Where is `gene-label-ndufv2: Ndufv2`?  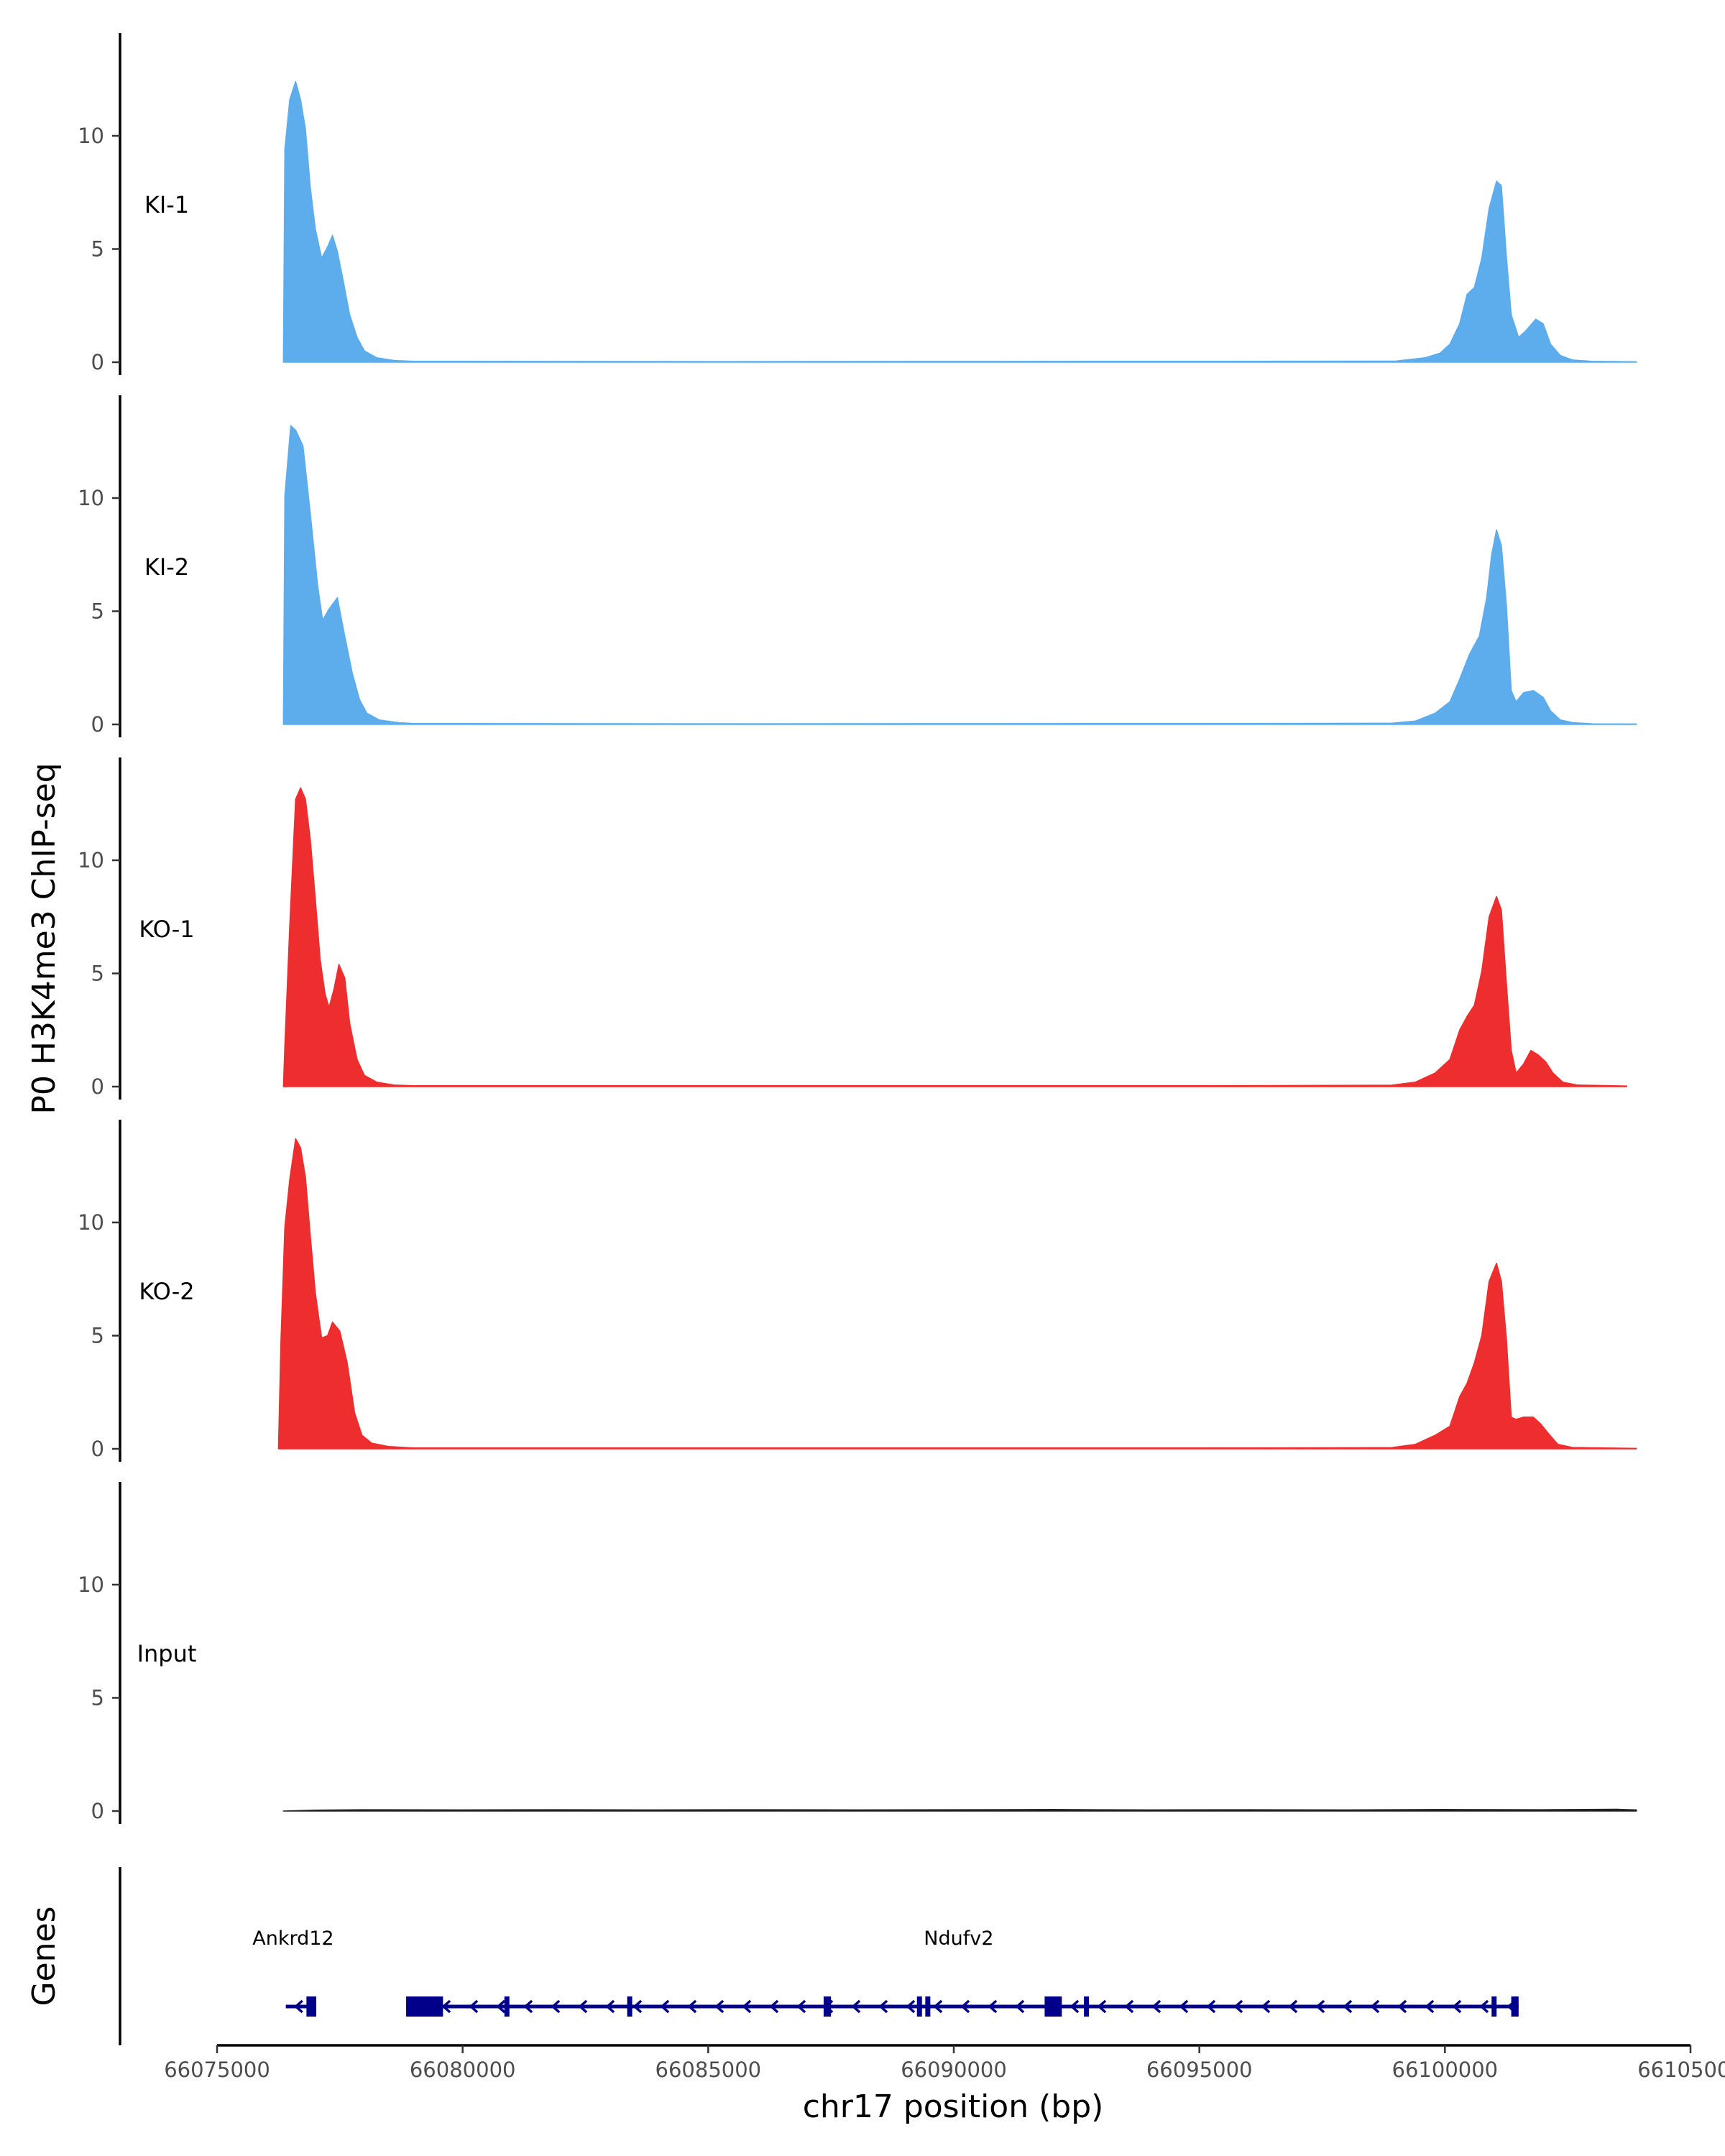
gene-label-ndufv2: Ndufv2 is located at coordinates (958, 1938).